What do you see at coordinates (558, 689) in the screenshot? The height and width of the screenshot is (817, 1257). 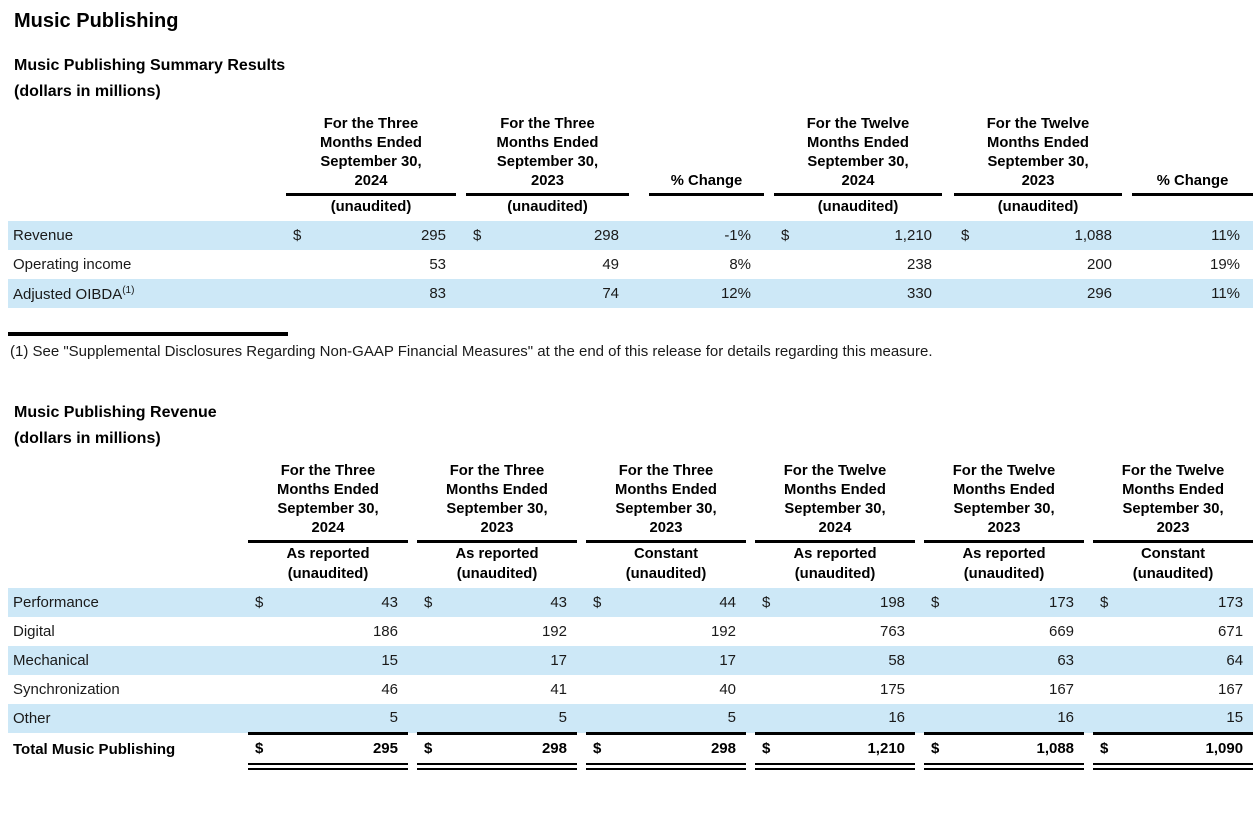 I see `value-cell: 41` at bounding box center [558, 689].